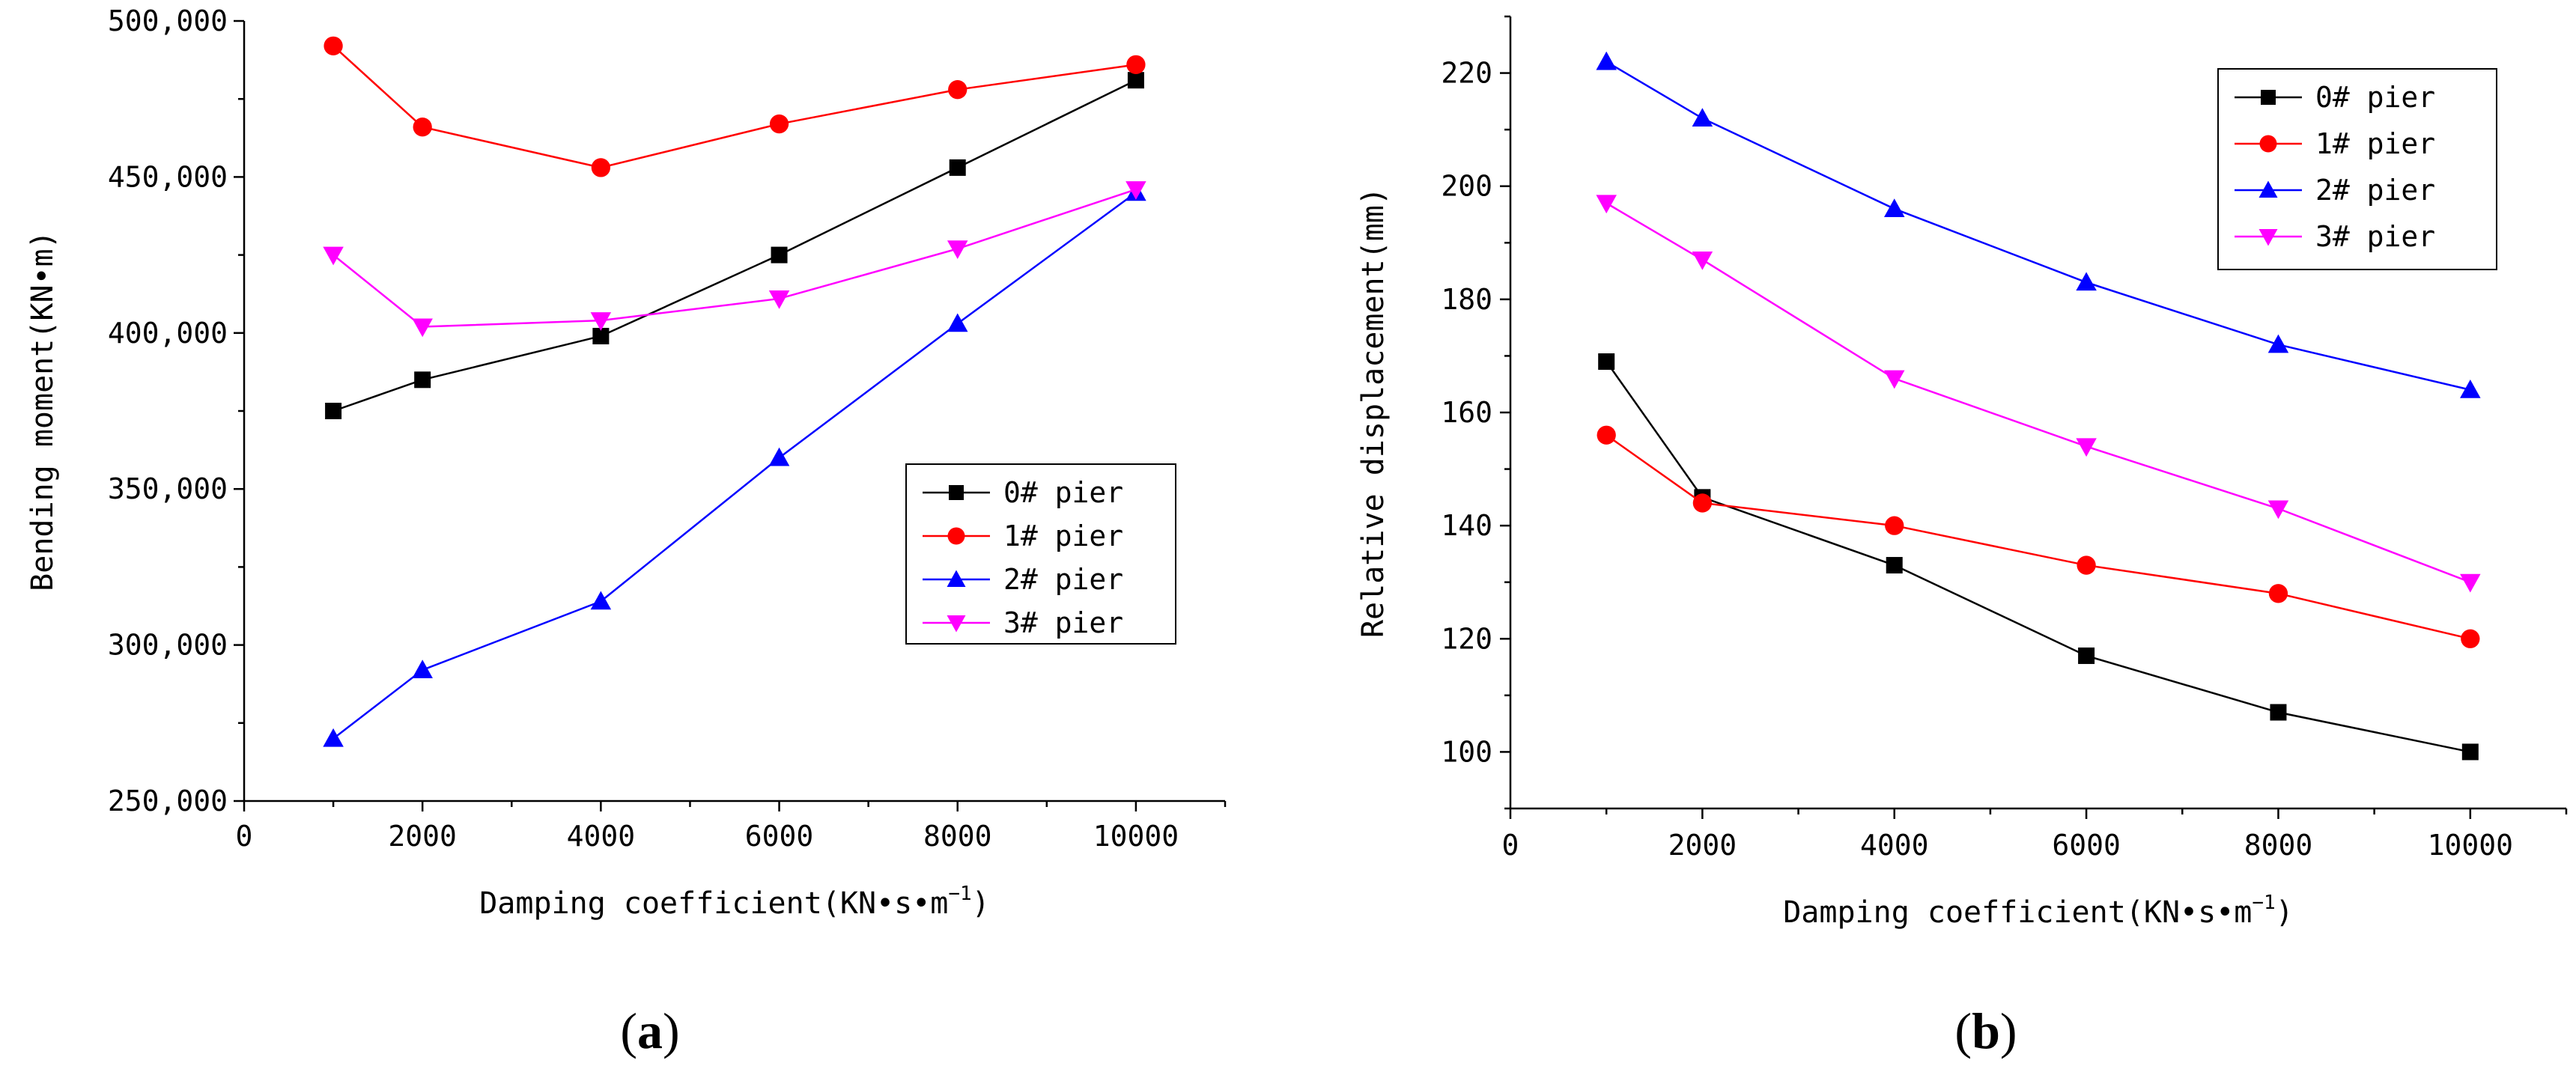 Image resolution: width=2576 pixels, height=1069 pixels. I want to click on legend-label: 2# pier, so click(2375, 190).